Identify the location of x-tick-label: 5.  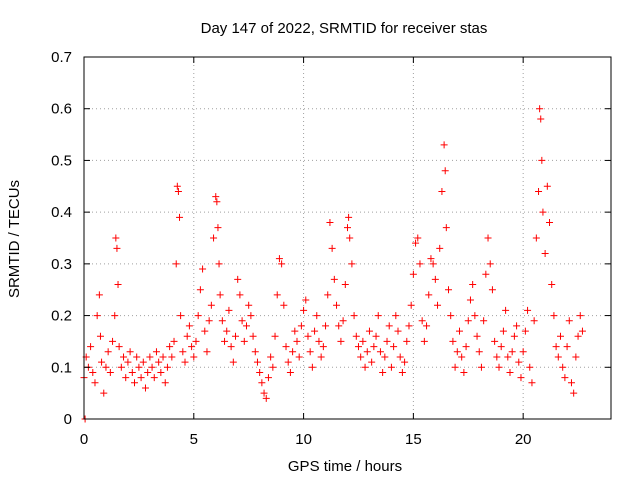
(194, 439).